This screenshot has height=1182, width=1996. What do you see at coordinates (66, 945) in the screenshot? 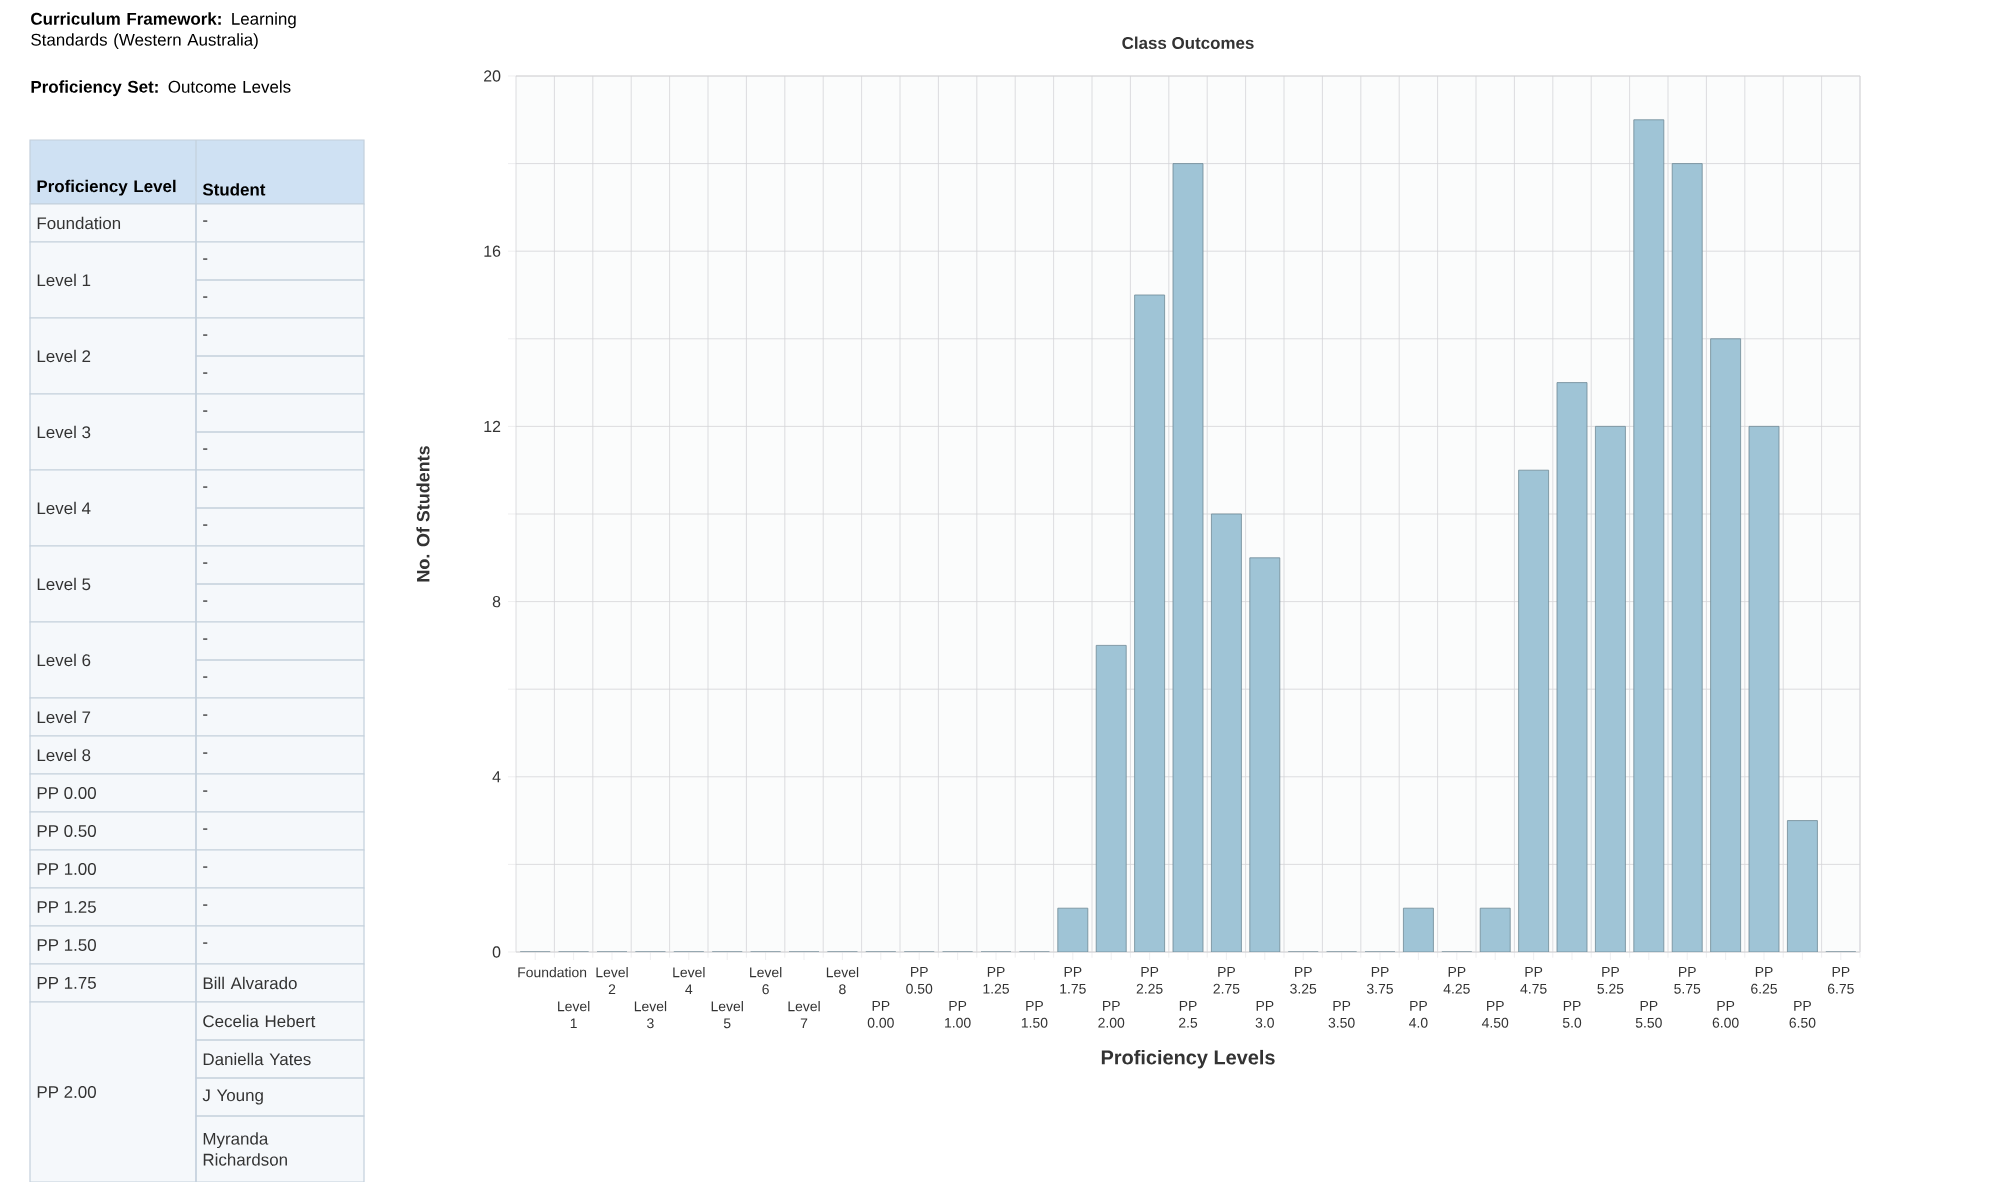
I see `category-label: PP 1.50` at bounding box center [66, 945].